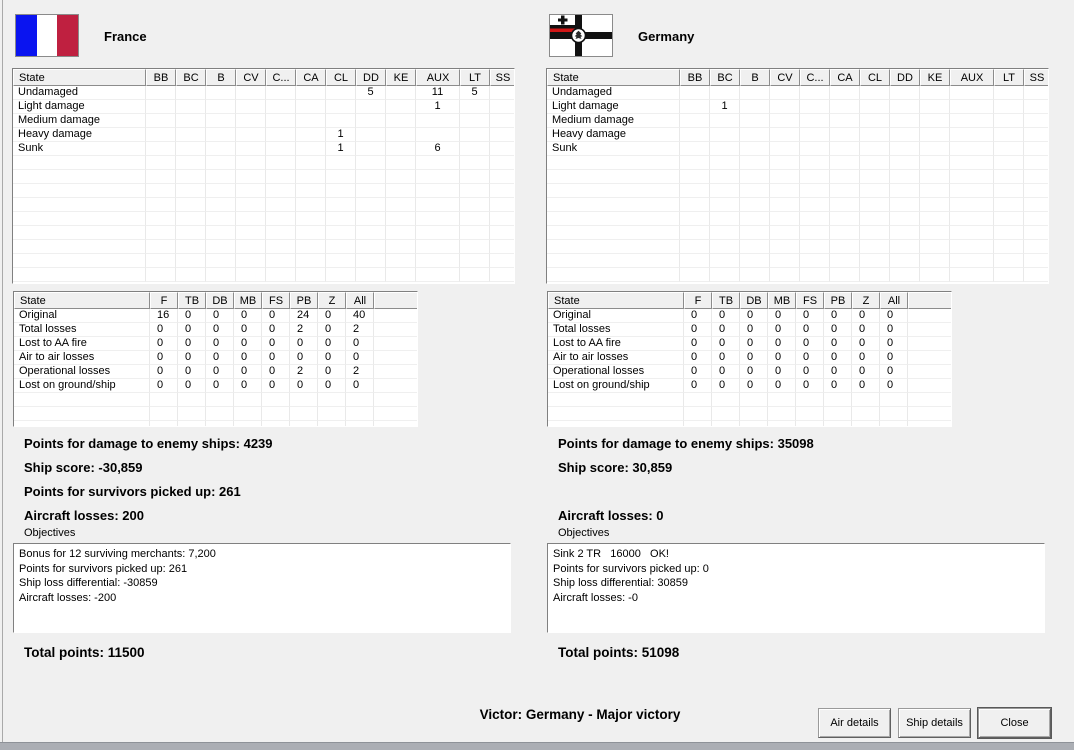 This screenshot has width=1074, height=750. I want to click on close-button: Close, so click(1014, 723).